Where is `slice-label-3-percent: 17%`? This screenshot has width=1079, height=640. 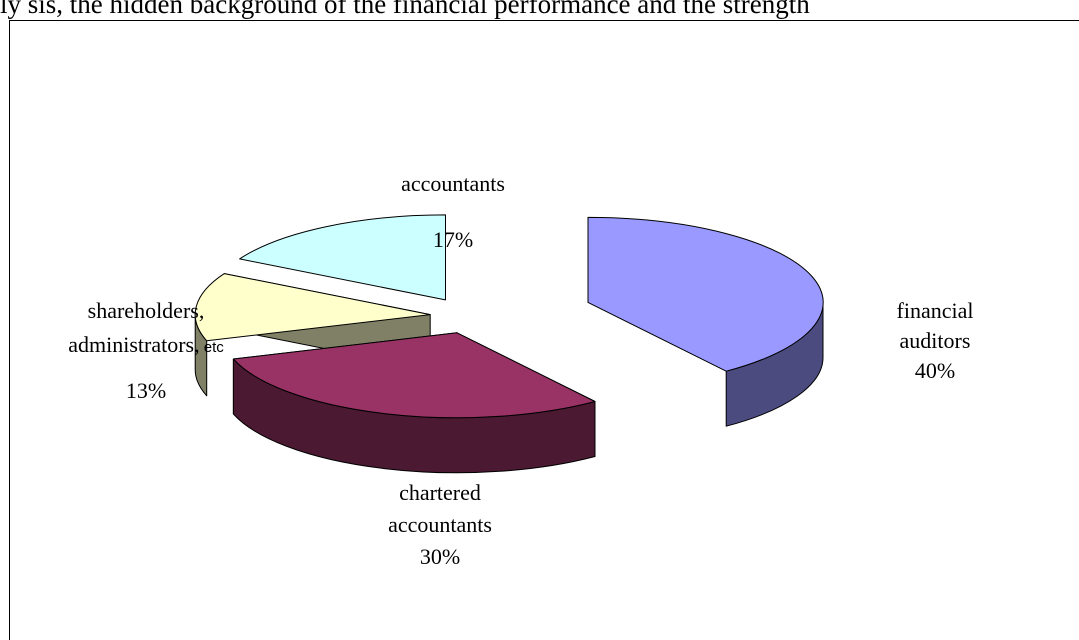 slice-label-3-percent: 17% is located at coordinates (453, 239).